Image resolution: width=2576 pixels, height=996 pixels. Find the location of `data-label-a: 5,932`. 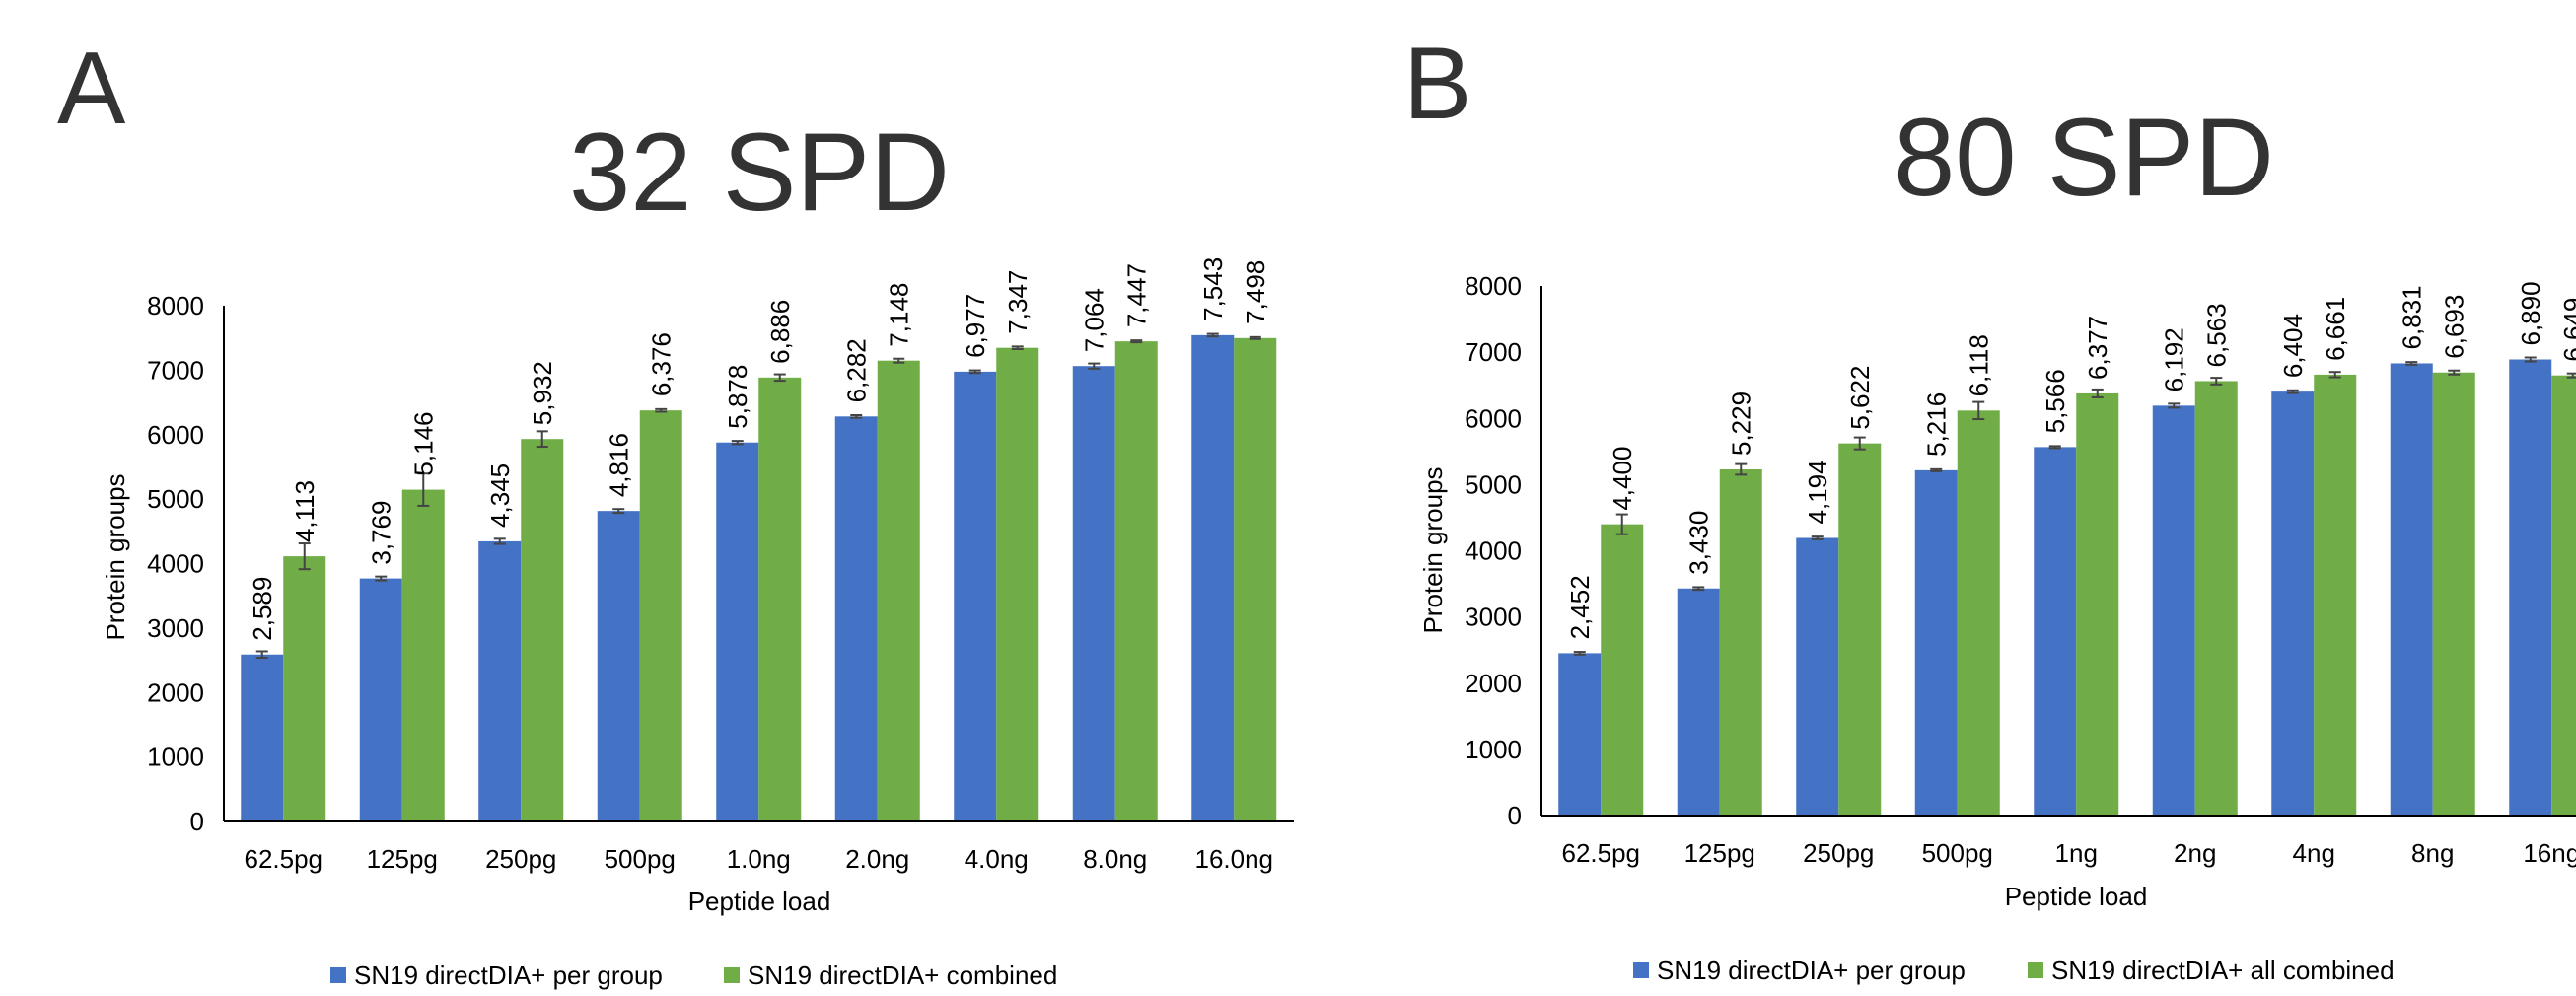

data-label-a: 5,932 is located at coordinates (542, 393).